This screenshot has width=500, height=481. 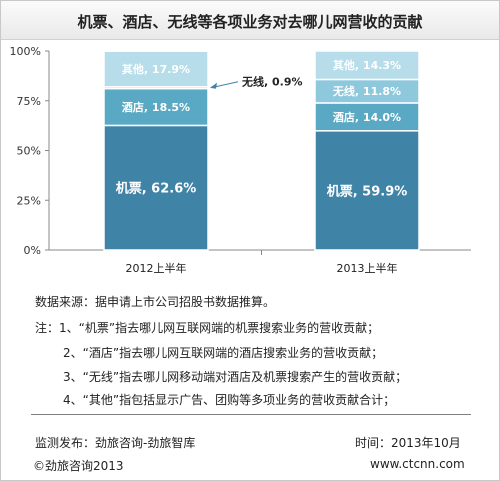 I want to click on copyright-text: ©劲旅咨询2013, so click(x=78, y=466).